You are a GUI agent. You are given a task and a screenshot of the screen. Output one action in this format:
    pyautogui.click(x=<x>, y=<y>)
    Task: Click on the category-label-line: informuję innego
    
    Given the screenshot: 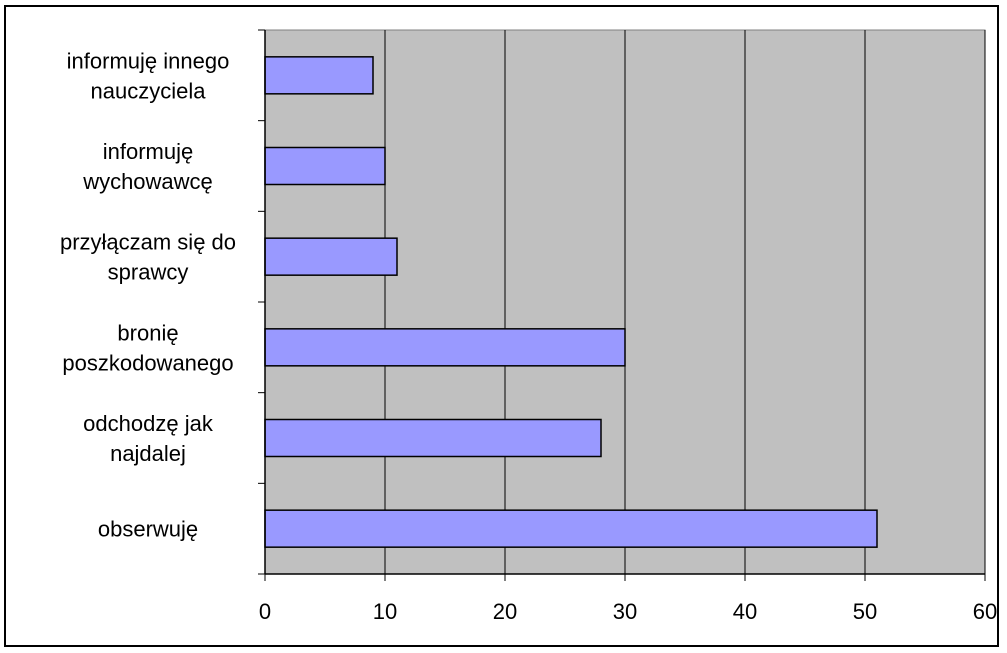 What is the action you would take?
    pyautogui.click(x=148, y=60)
    